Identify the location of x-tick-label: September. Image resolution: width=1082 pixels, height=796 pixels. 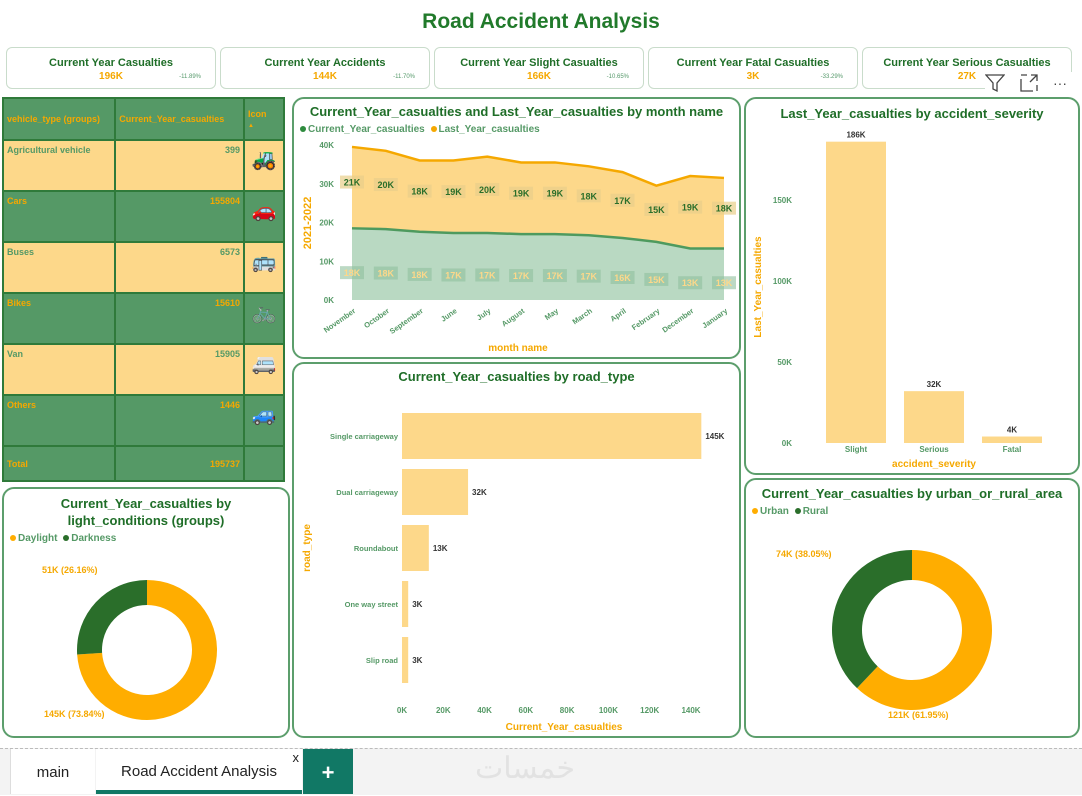
(406, 321).